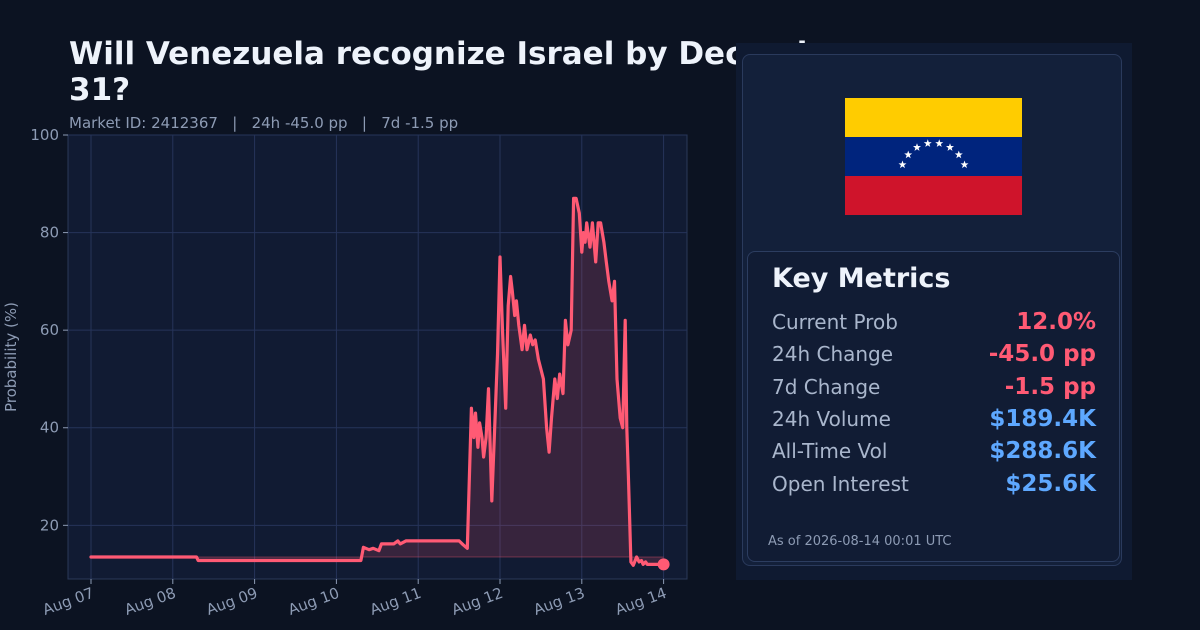 This screenshot has width=1200, height=630. Describe the element at coordinates (934, 454) in the screenshot. I see `metric-row: All-Time Vol $288.6K` at that location.